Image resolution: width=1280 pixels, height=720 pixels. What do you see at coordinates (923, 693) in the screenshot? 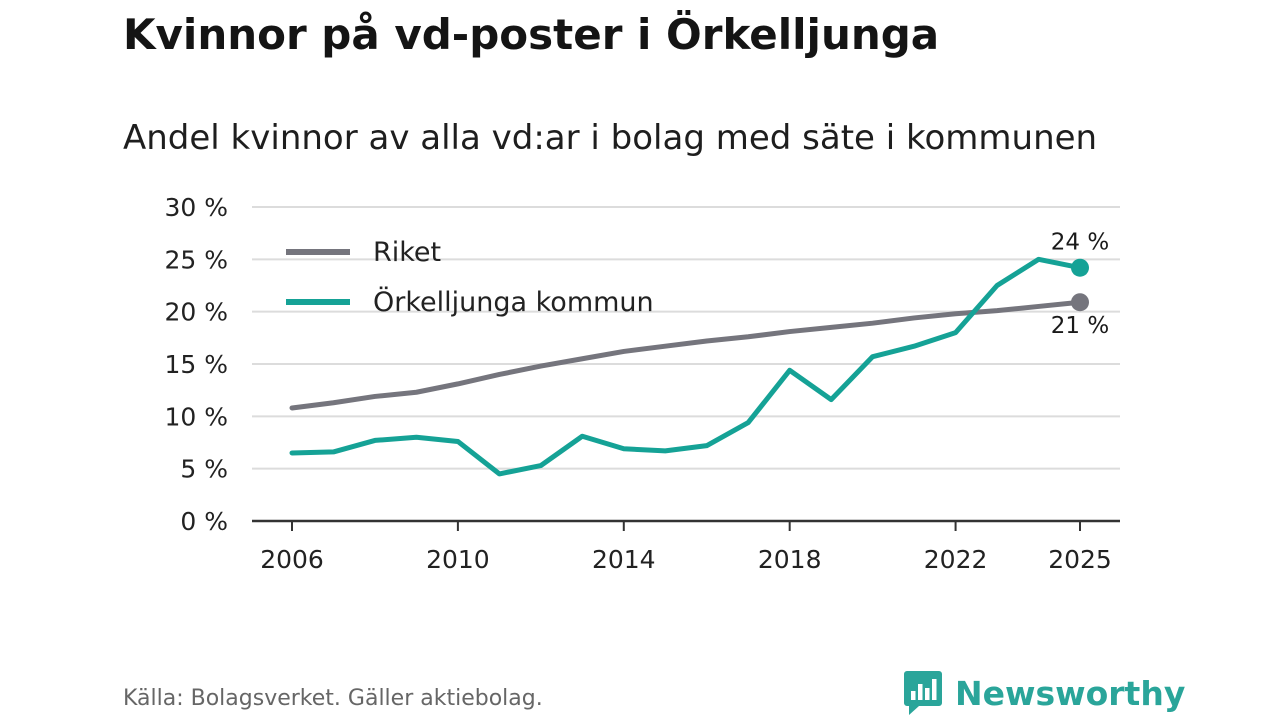
I see `newsworthy-logo-icon` at bounding box center [923, 693].